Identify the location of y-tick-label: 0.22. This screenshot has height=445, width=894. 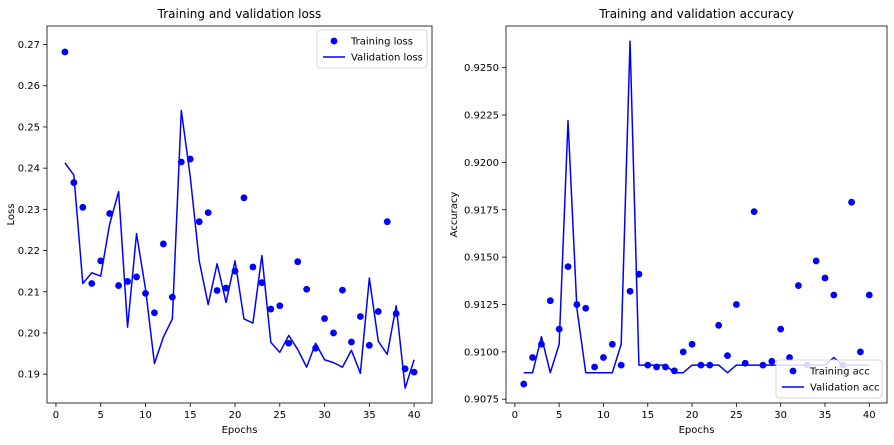
(29, 251).